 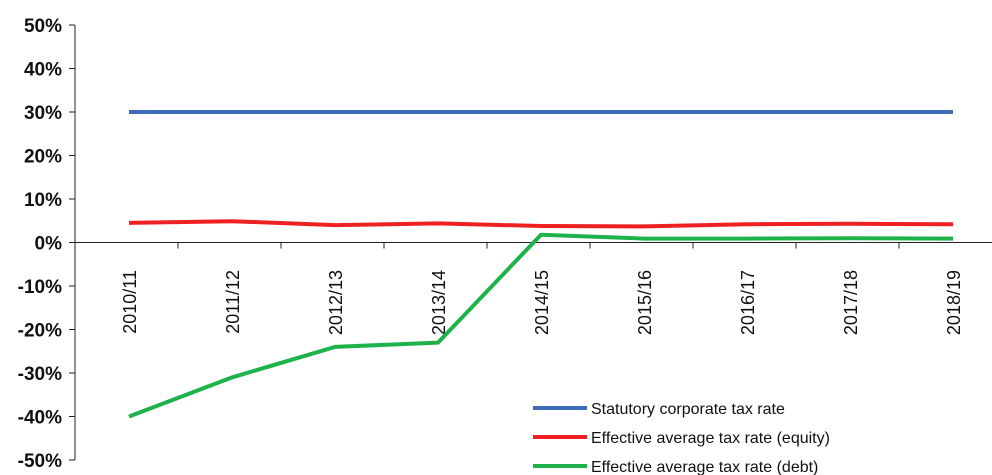 What do you see at coordinates (439, 302) in the screenshot?
I see `x-tick-label: 2013/14` at bounding box center [439, 302].